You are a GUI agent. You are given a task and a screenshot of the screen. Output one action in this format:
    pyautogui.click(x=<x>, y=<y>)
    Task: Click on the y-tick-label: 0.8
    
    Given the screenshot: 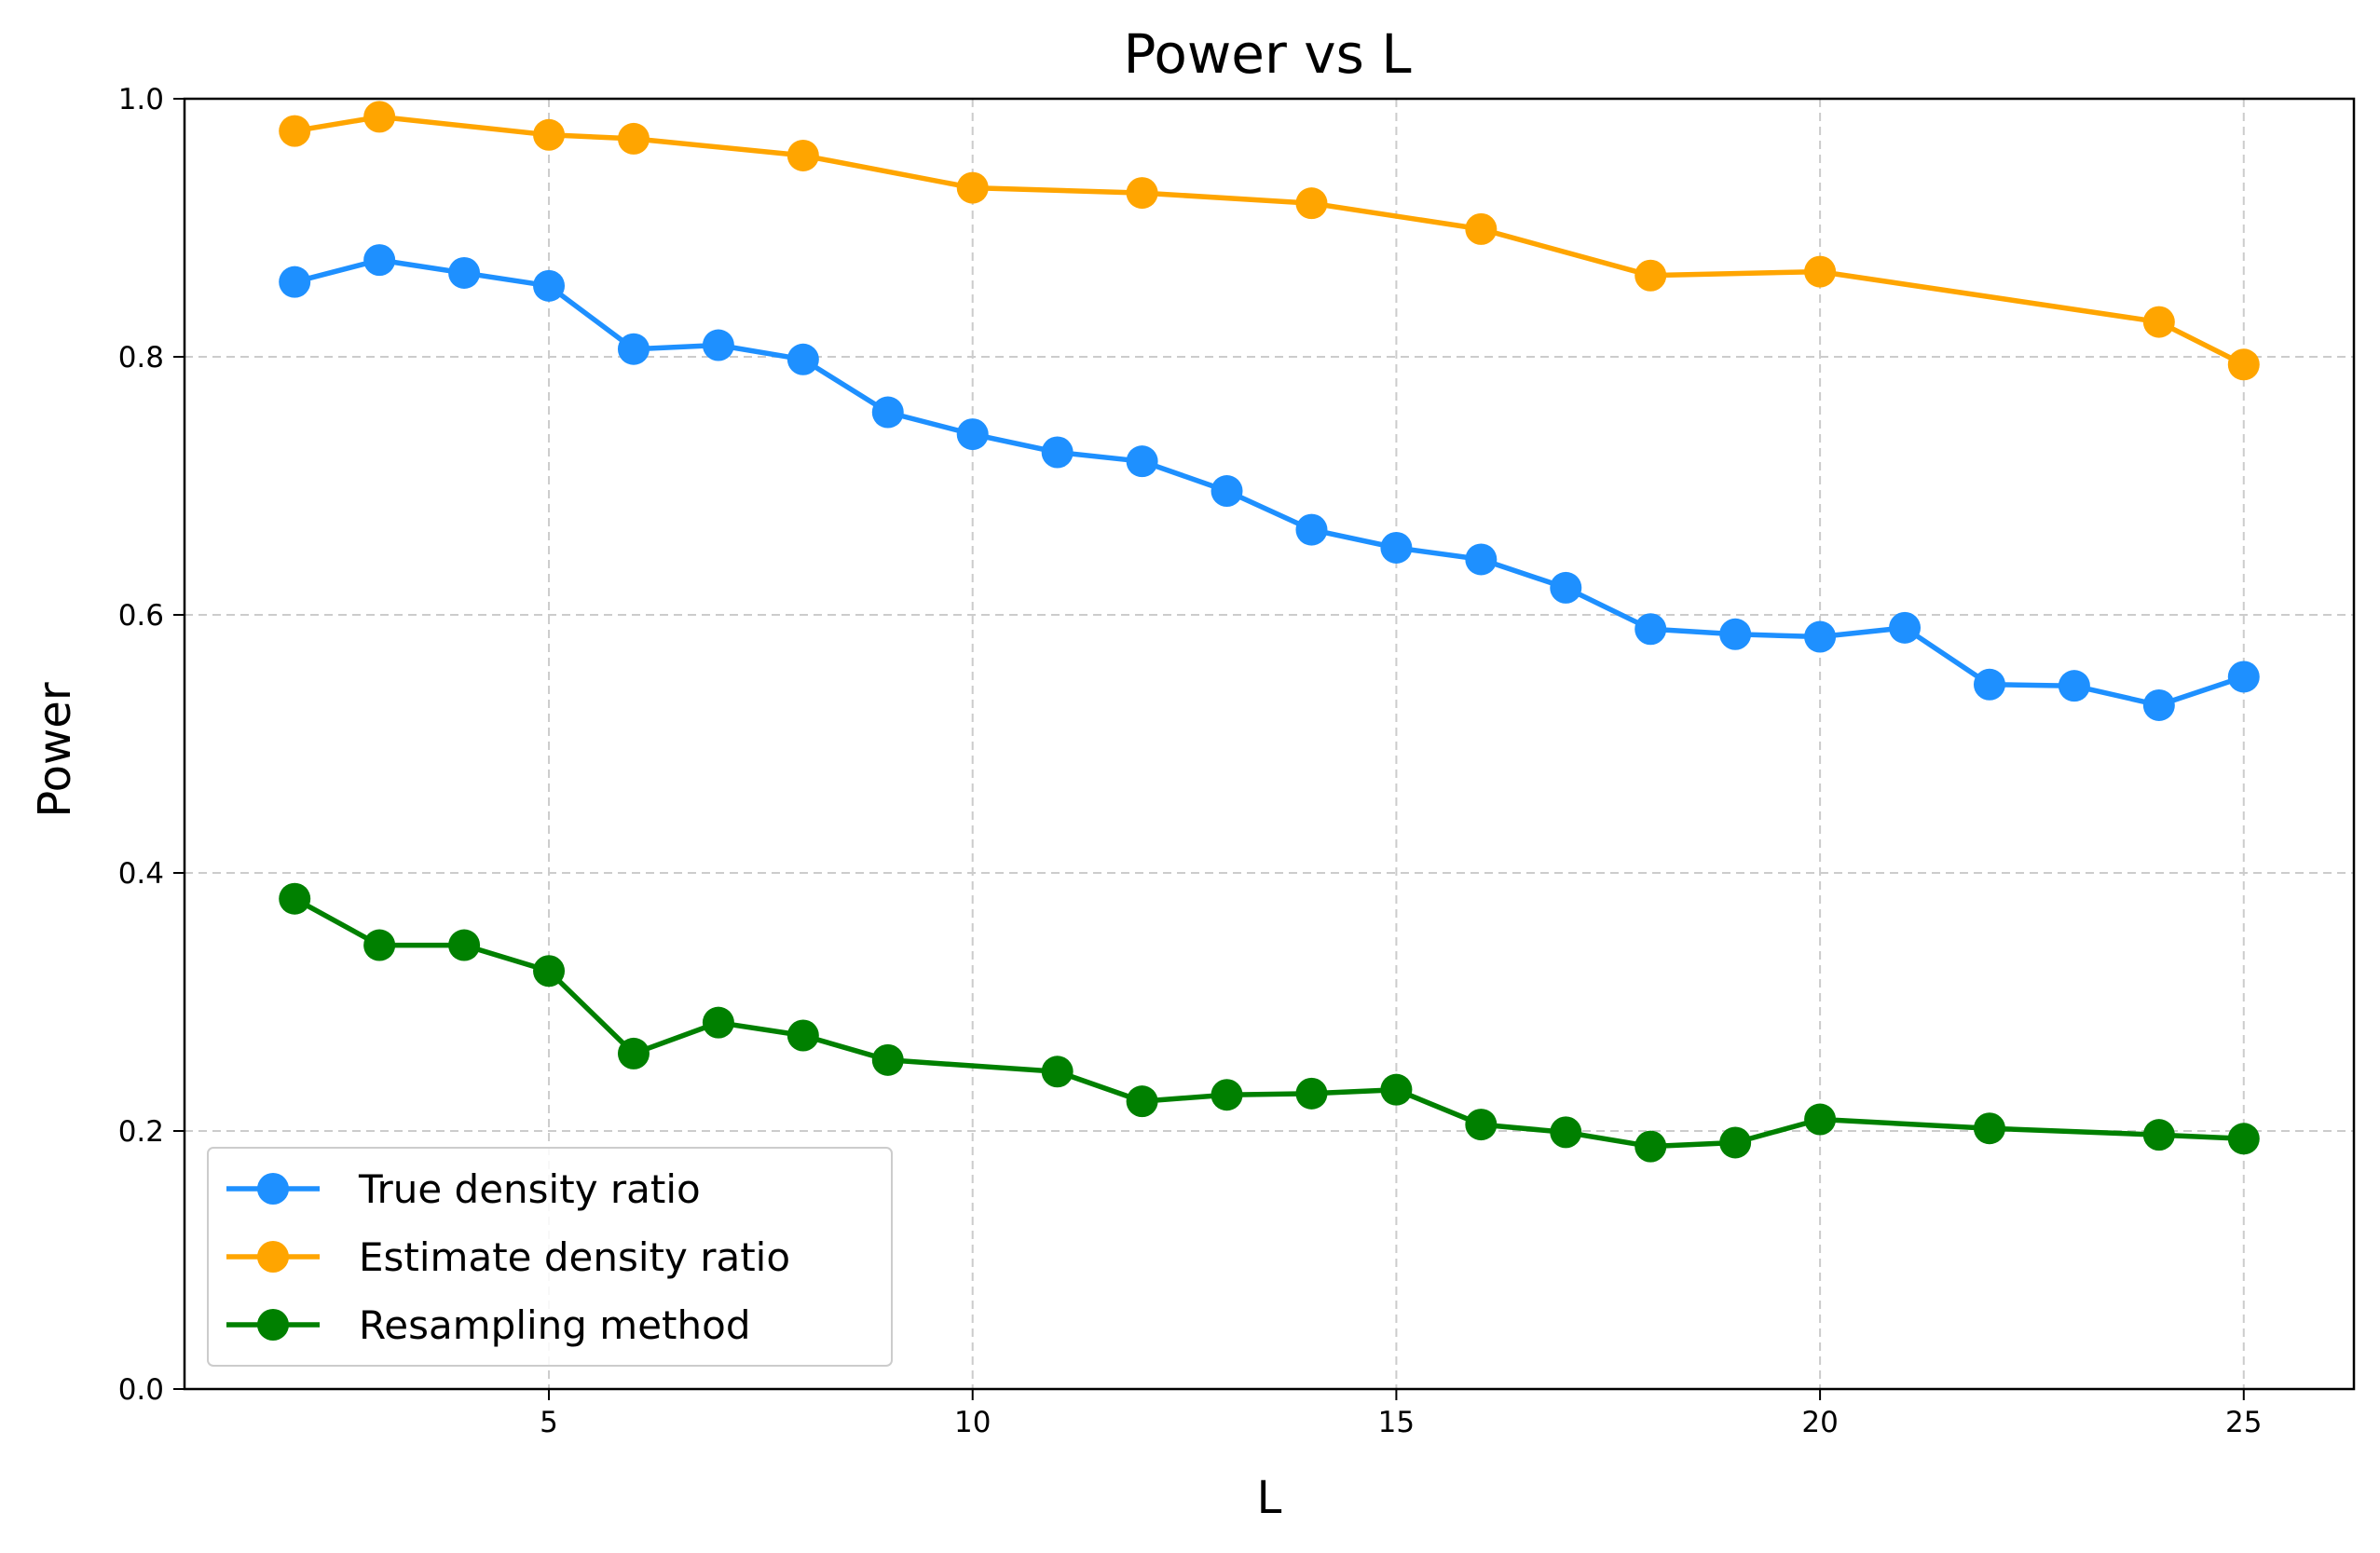 What is the action you would take?
    pyautogui.click(x=141, y=358)
    